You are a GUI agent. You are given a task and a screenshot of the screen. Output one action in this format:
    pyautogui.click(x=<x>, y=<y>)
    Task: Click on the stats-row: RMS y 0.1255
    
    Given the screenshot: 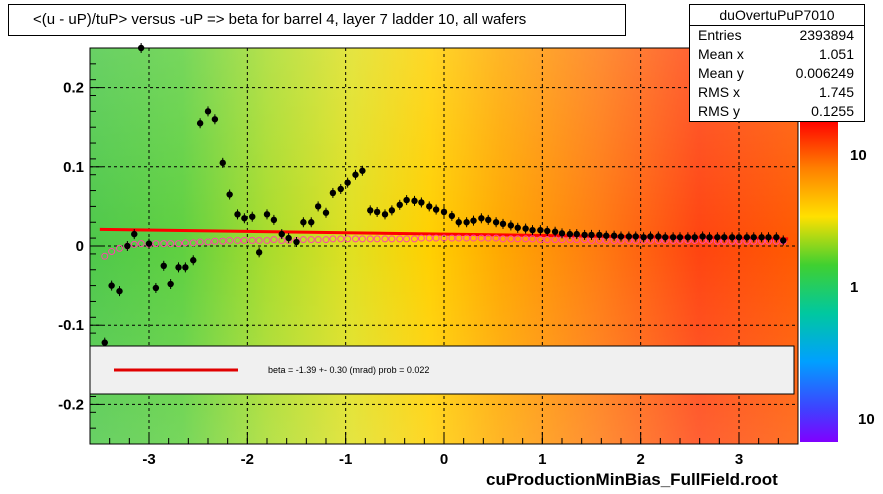 What is the action you would take?
    pyautogui.click(x=777, y=111)
    